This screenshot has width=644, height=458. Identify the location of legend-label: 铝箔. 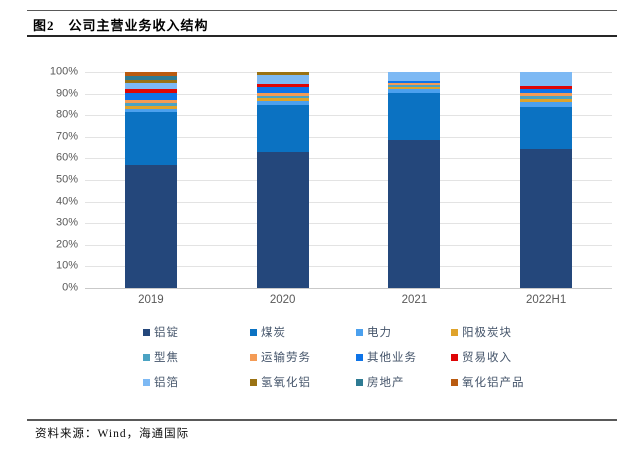
(166, 383).